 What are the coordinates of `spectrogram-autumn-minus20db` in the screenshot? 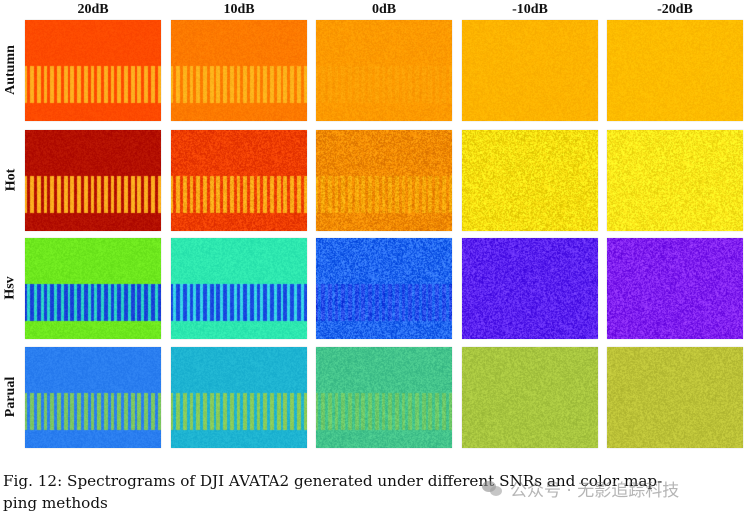 It's located at (675, 70).